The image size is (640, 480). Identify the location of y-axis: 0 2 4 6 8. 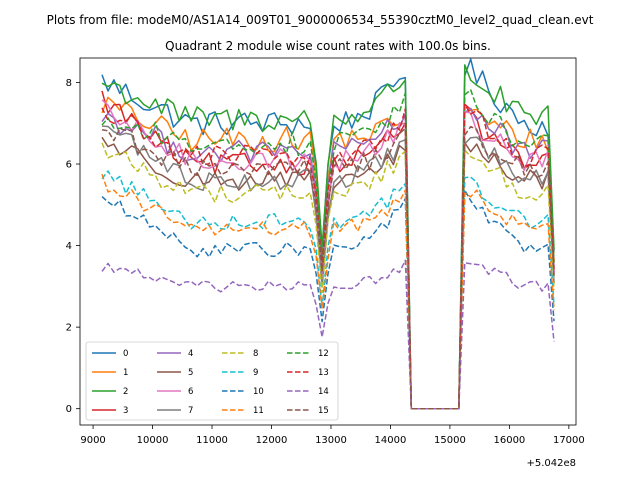
(73, 246).